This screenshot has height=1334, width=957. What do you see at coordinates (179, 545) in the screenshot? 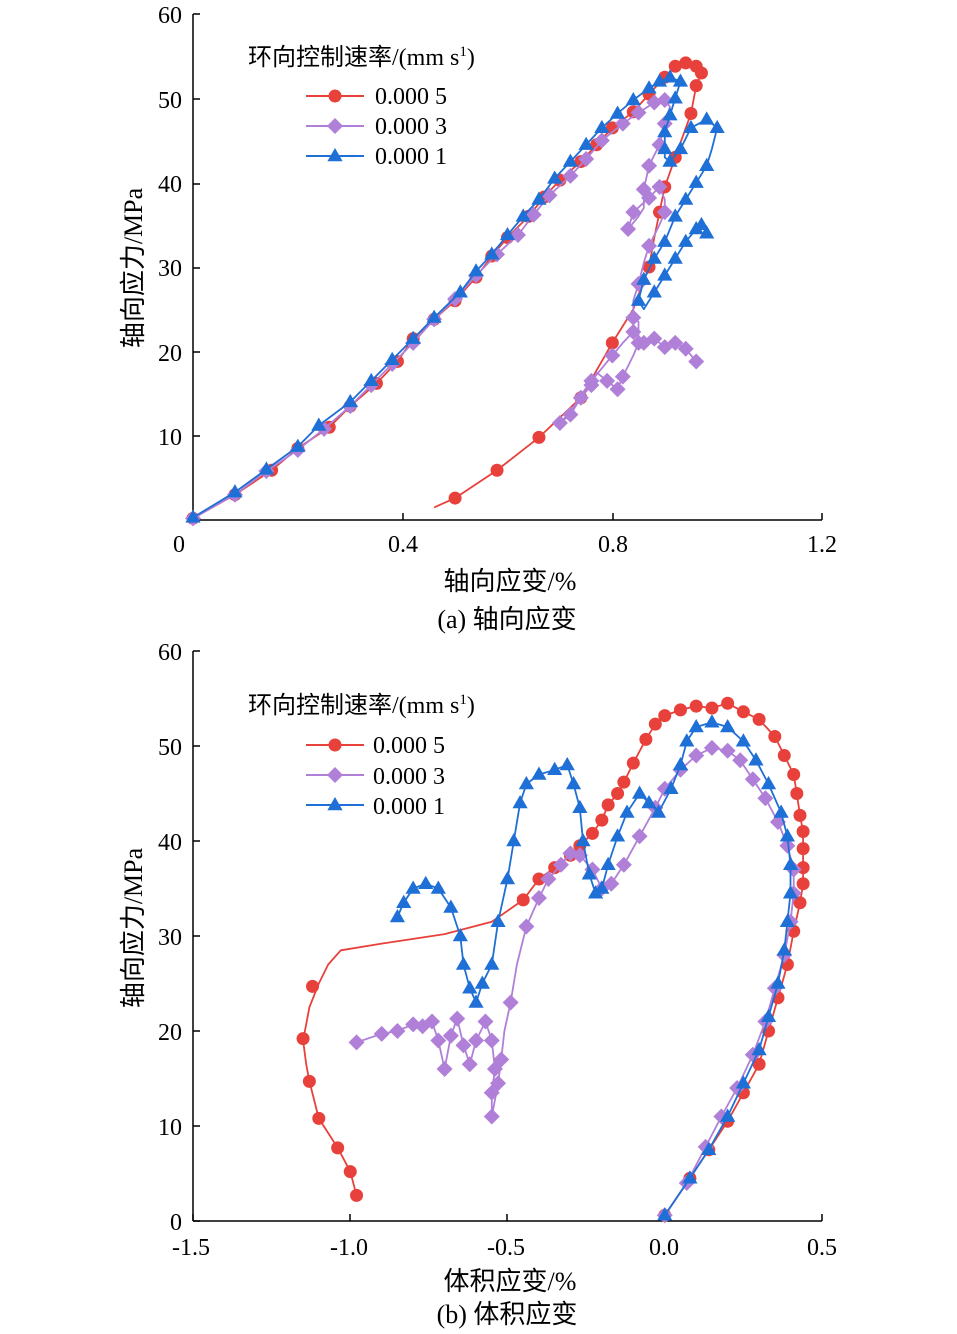
I see `chart-a-xtick-label: 0` at bounding box center [179, 545].